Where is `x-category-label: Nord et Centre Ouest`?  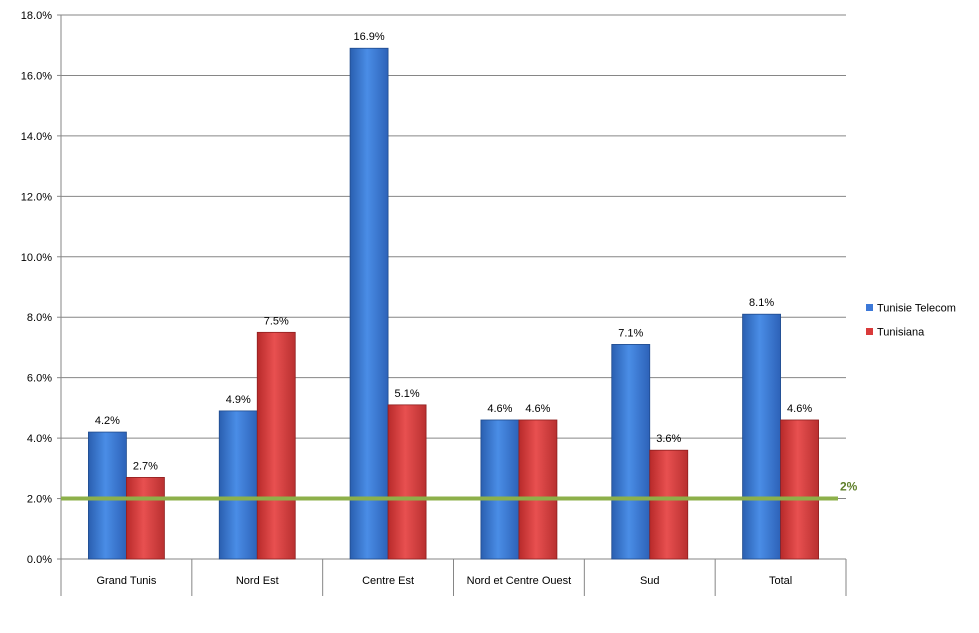 x-category-label: Nord et Centre Ouest is located at coordinates (519, 581).